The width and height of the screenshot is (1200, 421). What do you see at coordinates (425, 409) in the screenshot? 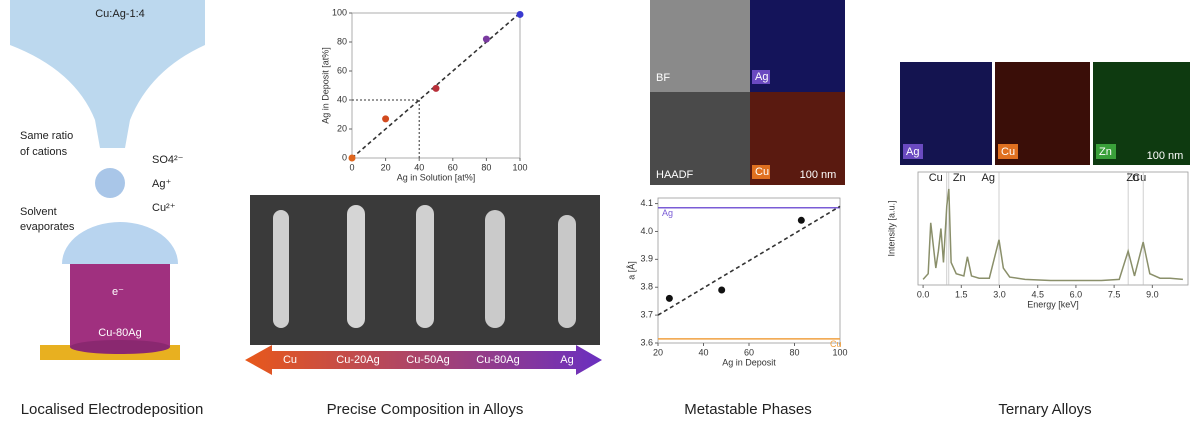
I see `caption: Precise Composition in Alloys` at bounding box center [425, 409].